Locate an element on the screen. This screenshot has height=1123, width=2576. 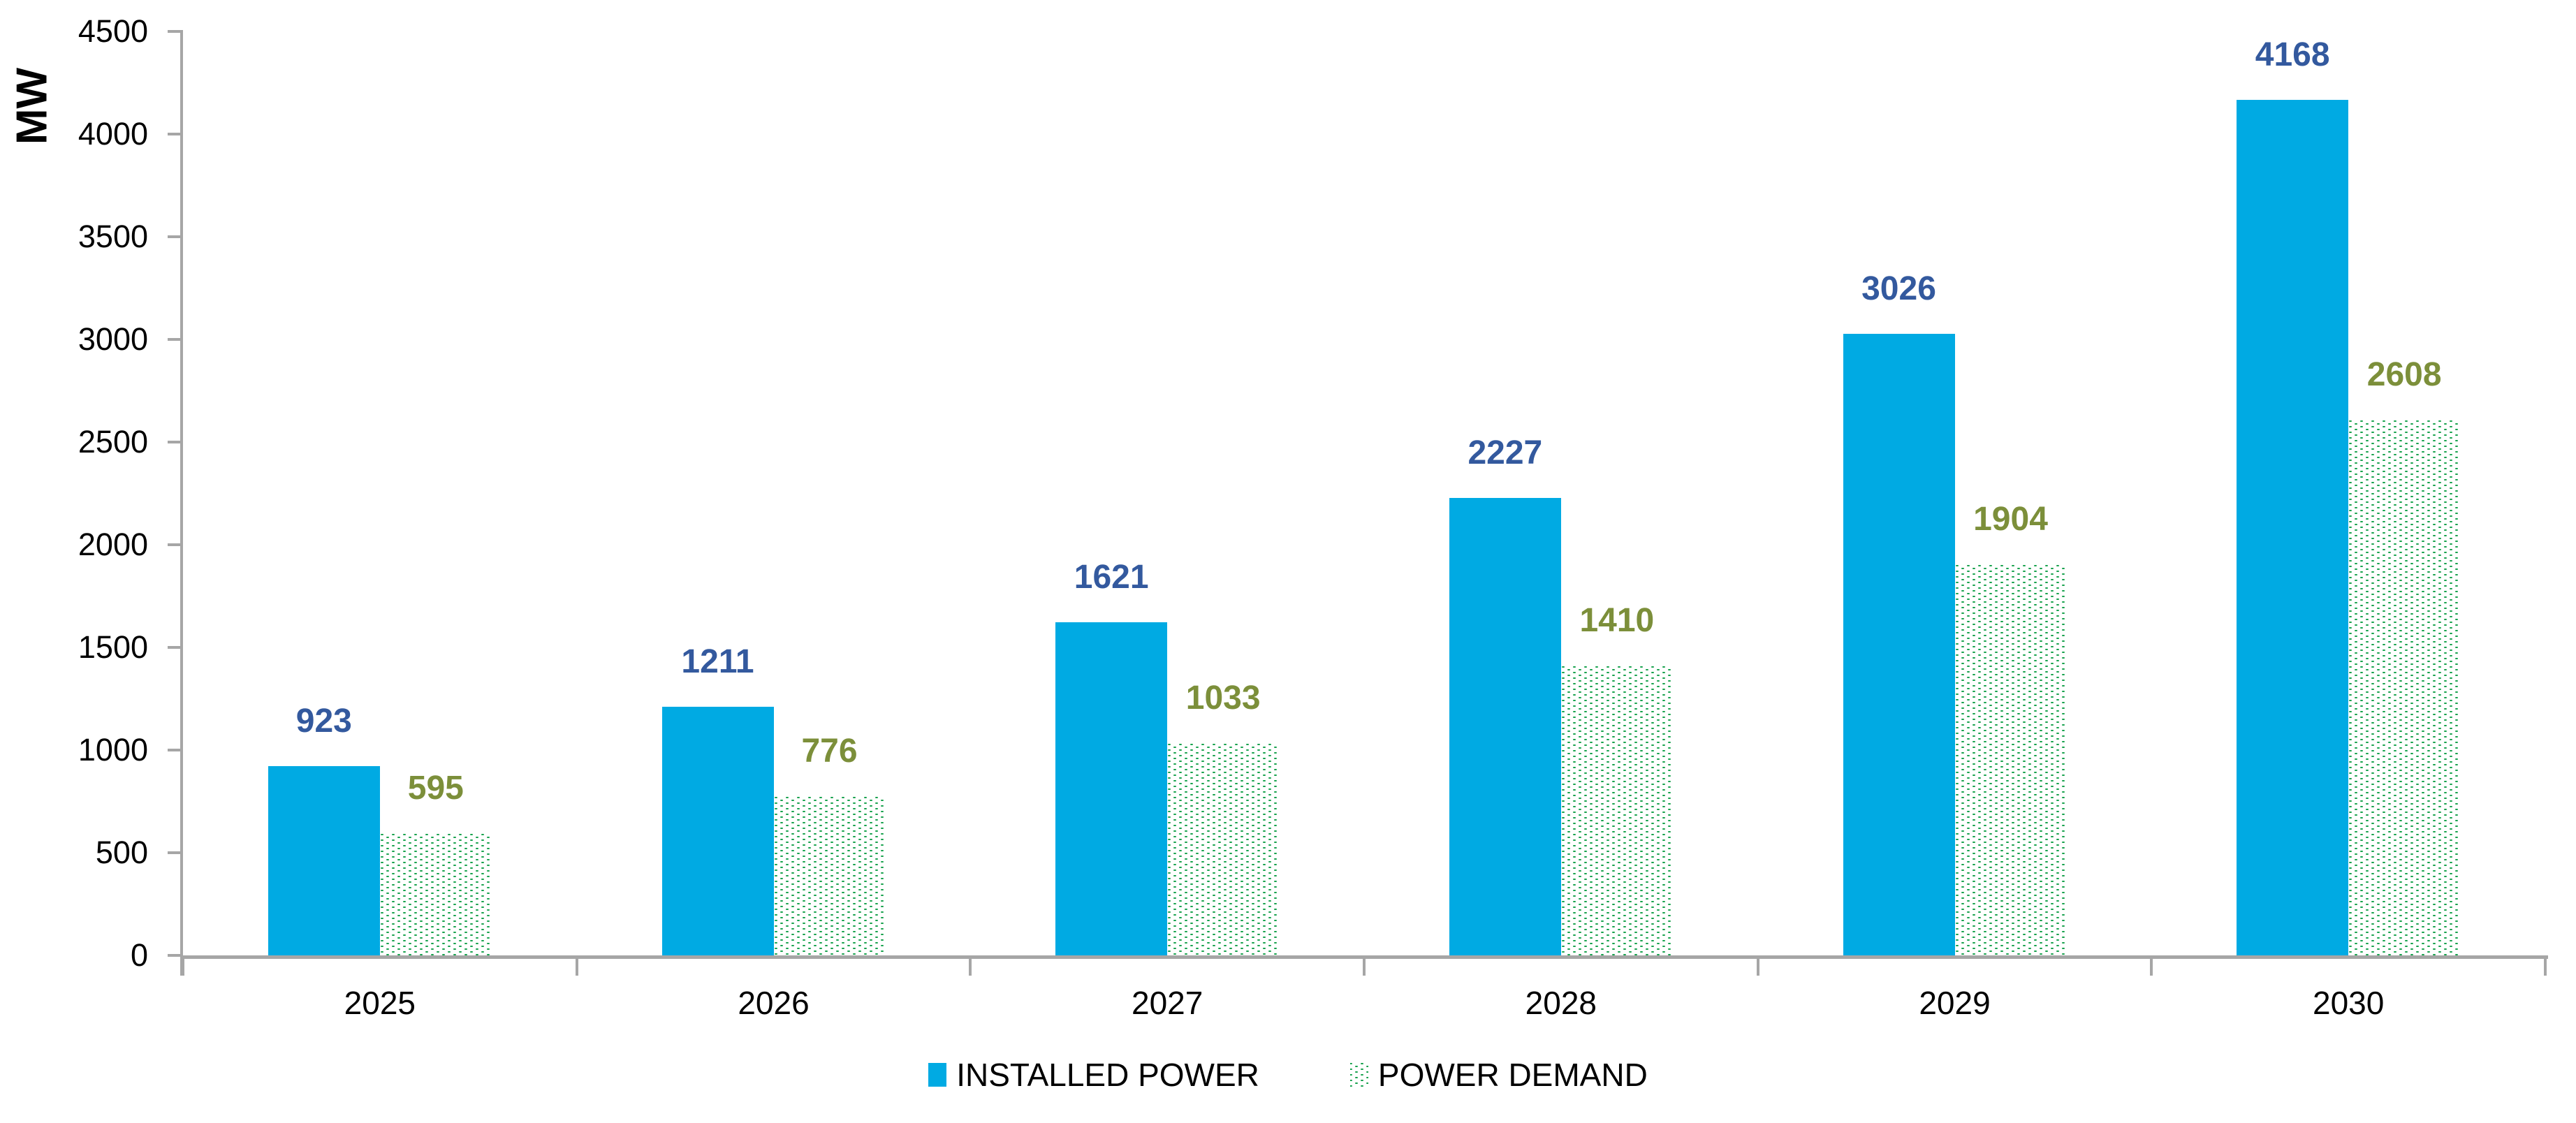
value-label-installed-power: 1621 is located at coordinates (1111, 577).